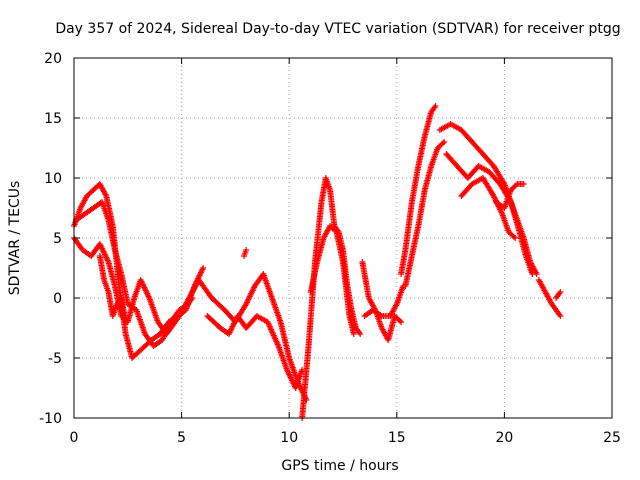  Describe the element at coordinates (55, 359) in the screenshot. I see `y-tick-label: -5` at that location.